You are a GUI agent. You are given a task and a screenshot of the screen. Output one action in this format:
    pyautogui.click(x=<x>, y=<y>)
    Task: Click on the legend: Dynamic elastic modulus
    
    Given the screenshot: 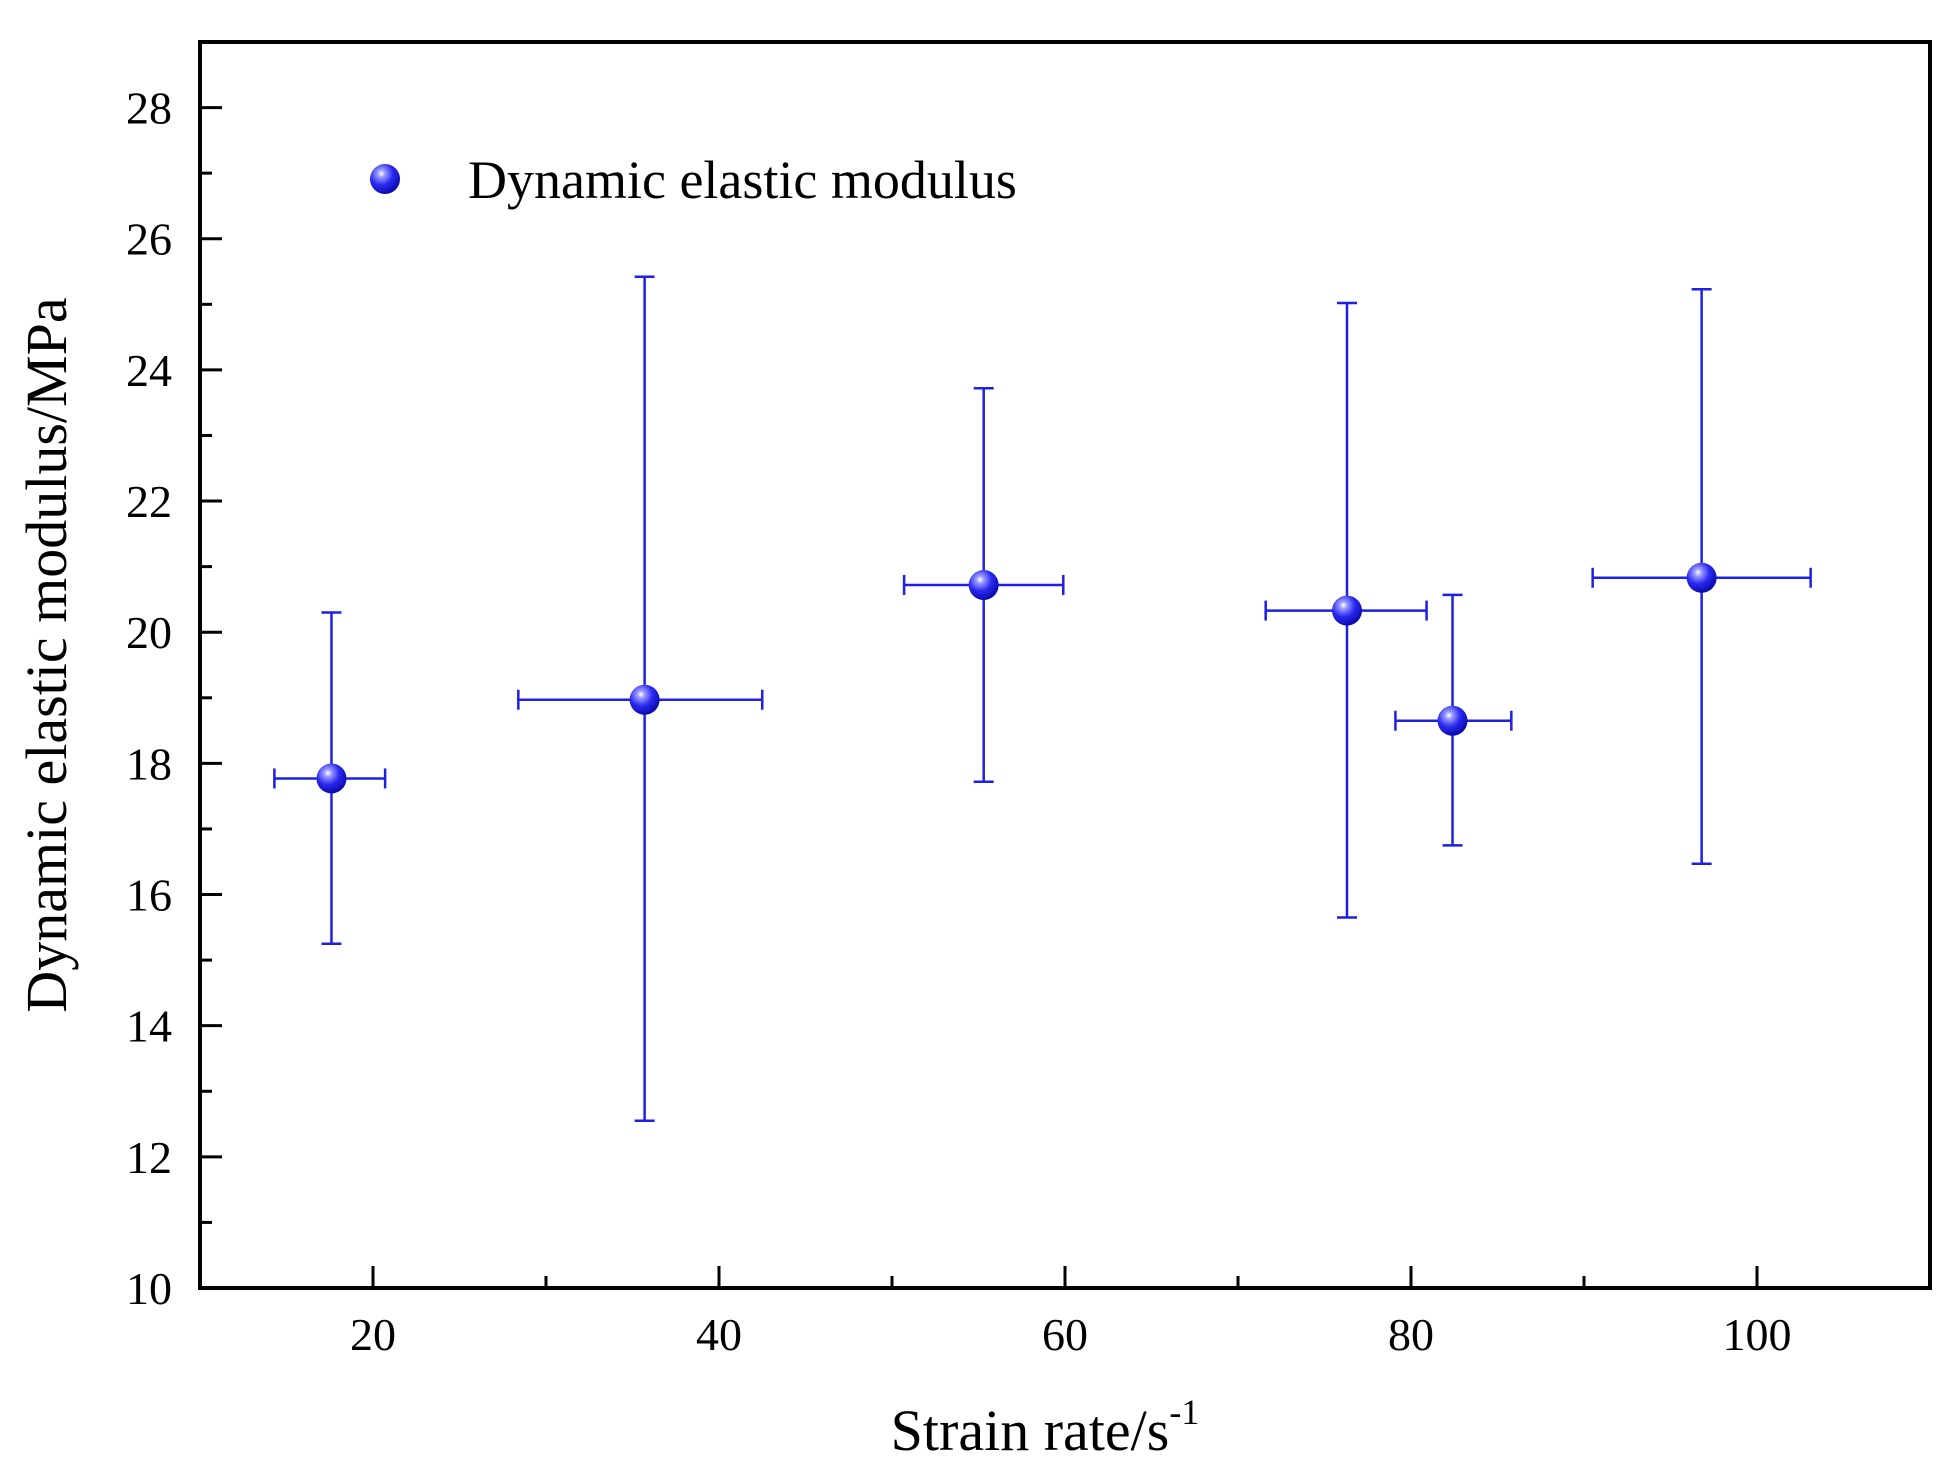 What is the action you would take?
    pyautogui.click(x=693, y=180)
    